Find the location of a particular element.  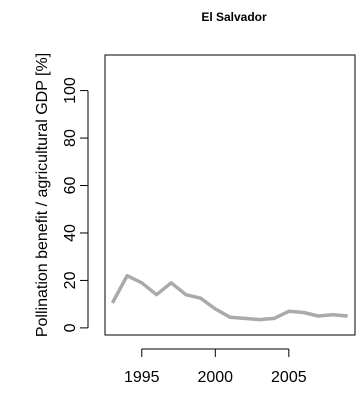

y-tick-label: 0 is located at coordinates (70, 327).